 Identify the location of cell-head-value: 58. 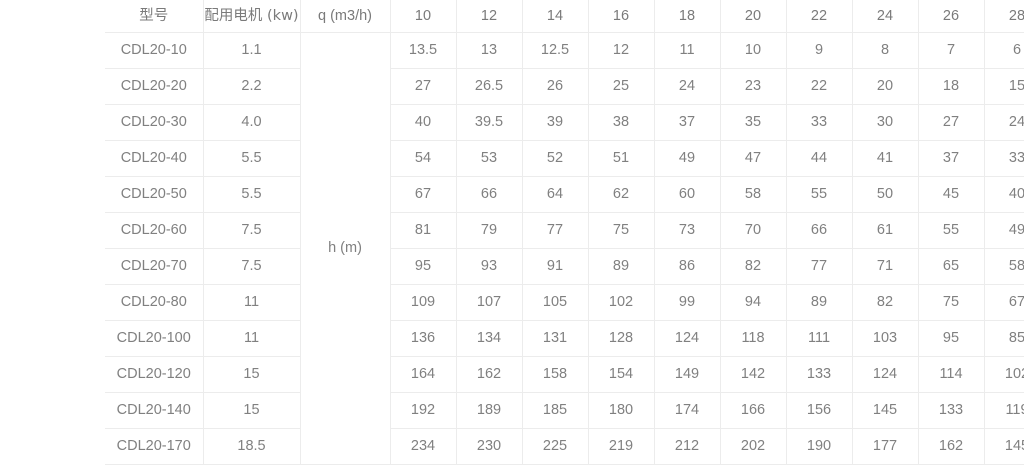
(753, 194).